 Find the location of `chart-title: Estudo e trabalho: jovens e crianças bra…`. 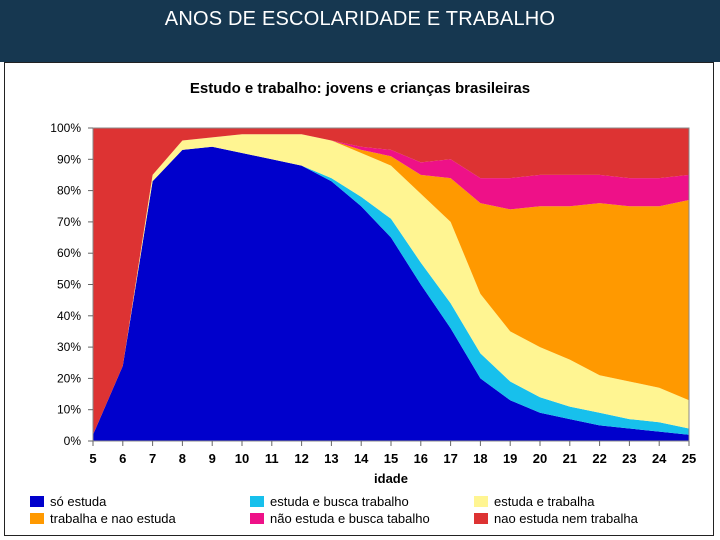

chart-title: Estudo e trabalho: jovens e crianças bra… is located at coordinates (360, 88).